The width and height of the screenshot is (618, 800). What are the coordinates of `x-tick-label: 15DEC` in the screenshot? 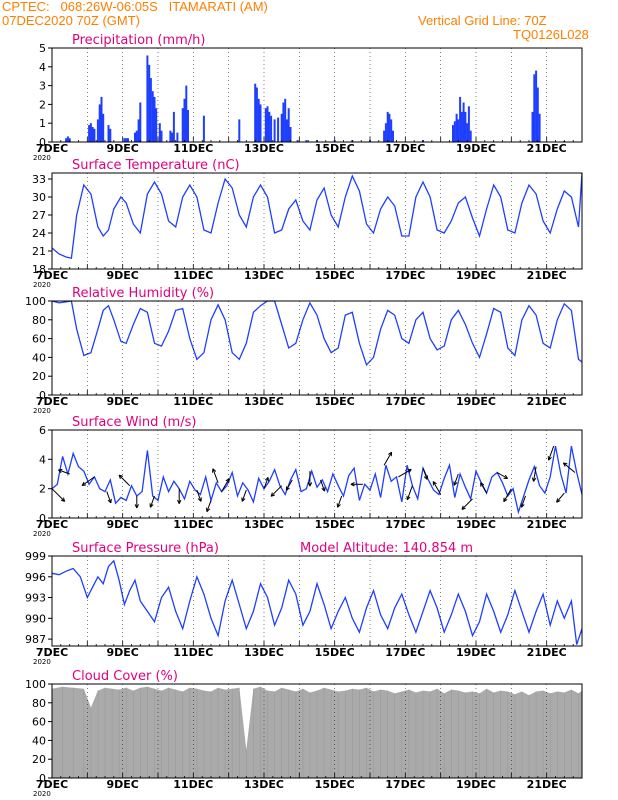 It's located at (335, 524).